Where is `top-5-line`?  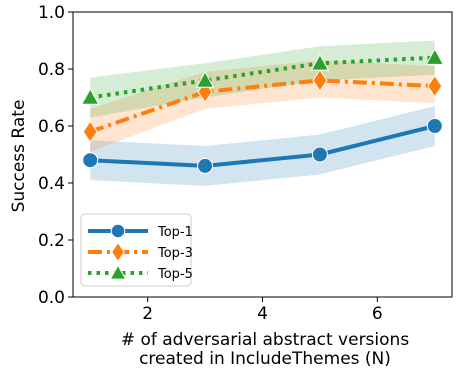
top-5-line is located at coordinates (262, 77).